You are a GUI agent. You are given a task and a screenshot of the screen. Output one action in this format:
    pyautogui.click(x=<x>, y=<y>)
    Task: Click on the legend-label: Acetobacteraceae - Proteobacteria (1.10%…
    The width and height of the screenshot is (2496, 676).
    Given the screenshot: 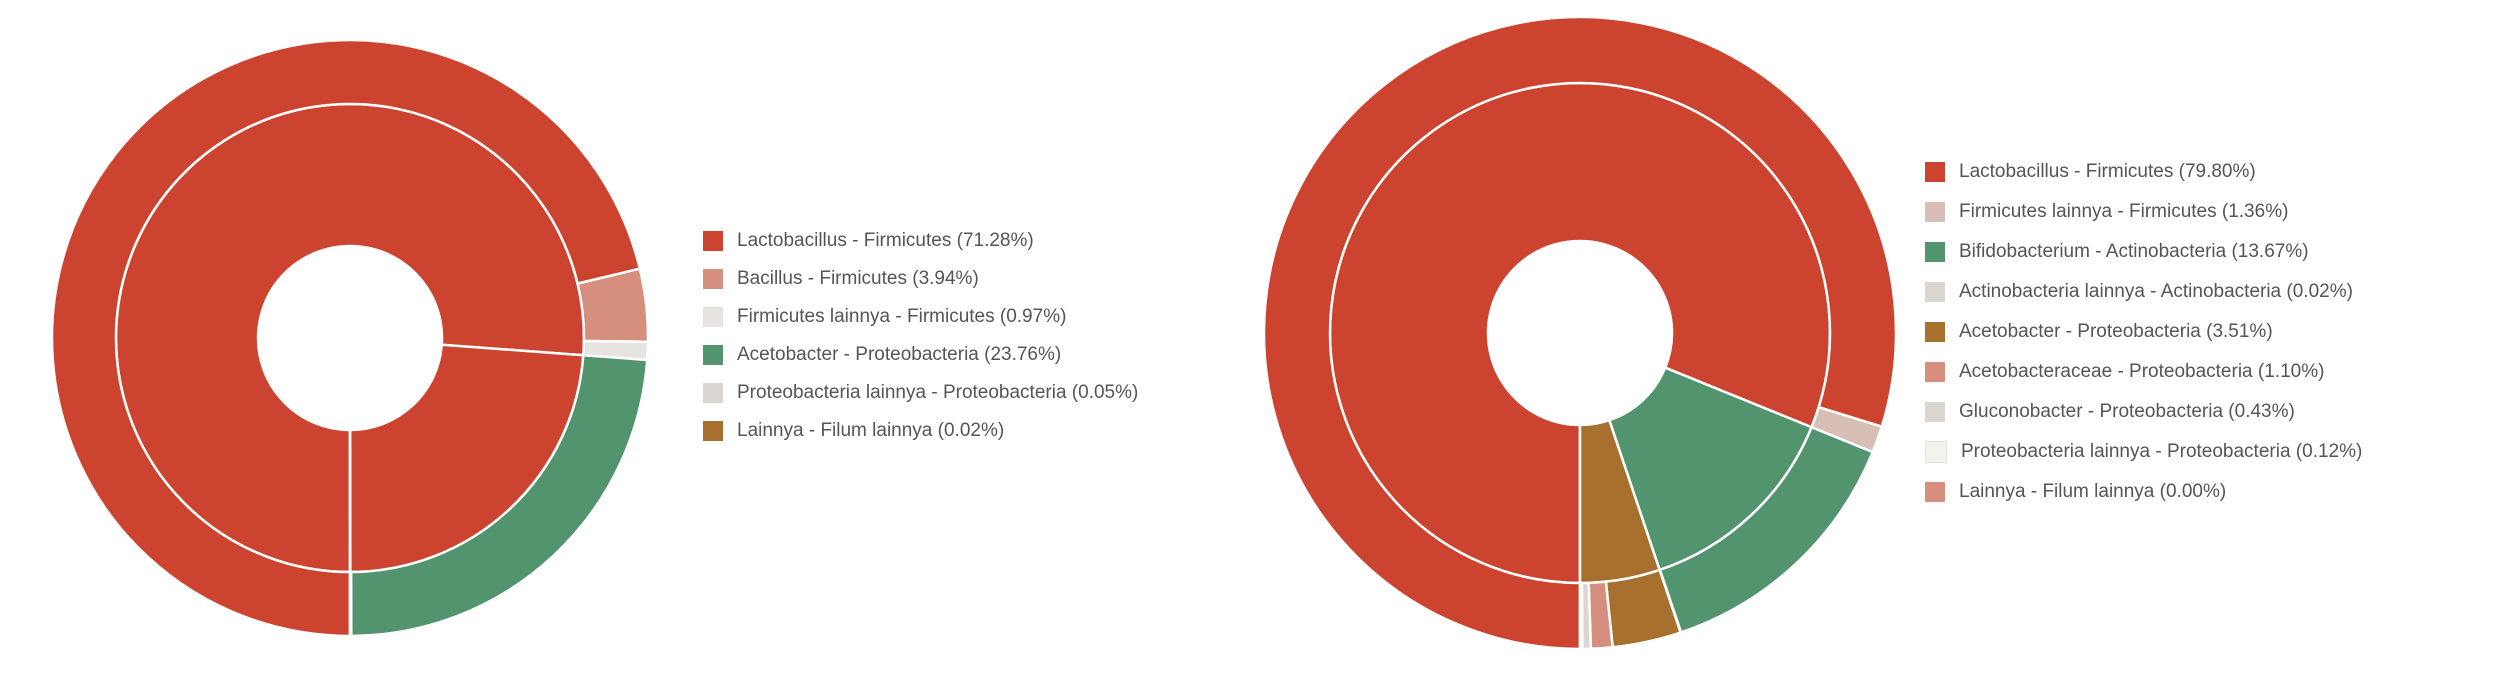 What is the action you would take?
    pyautogui.click(x=2142, y=371)
    